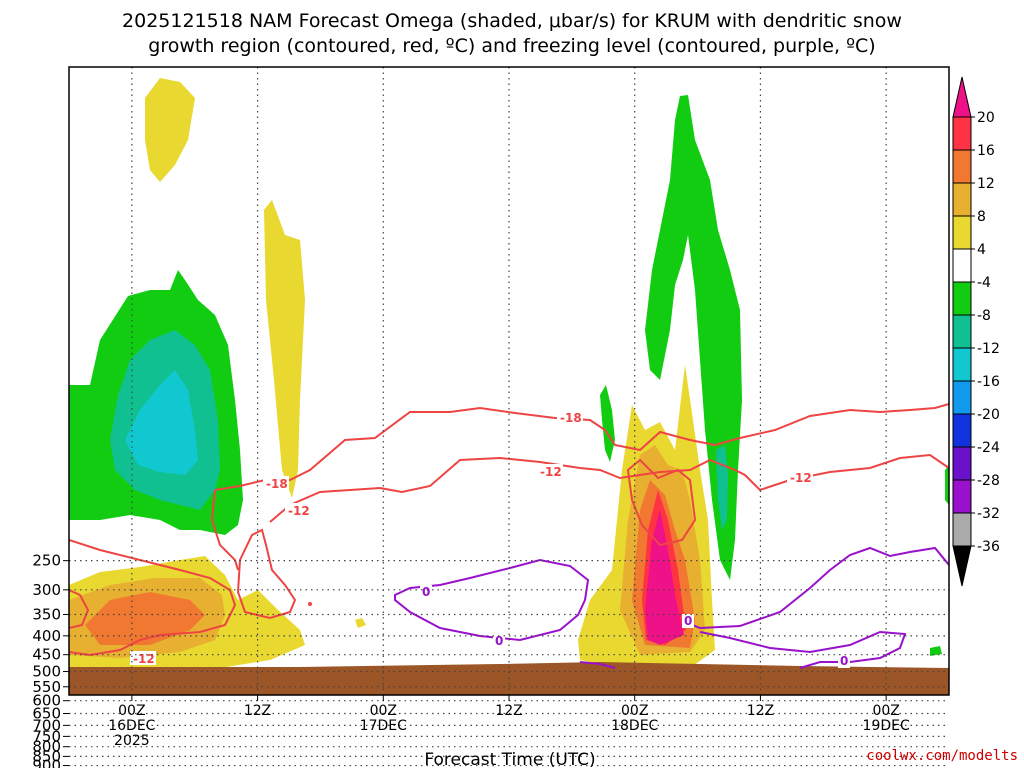  I want to click on y-tick-label-650: 650, so click(46, 713).